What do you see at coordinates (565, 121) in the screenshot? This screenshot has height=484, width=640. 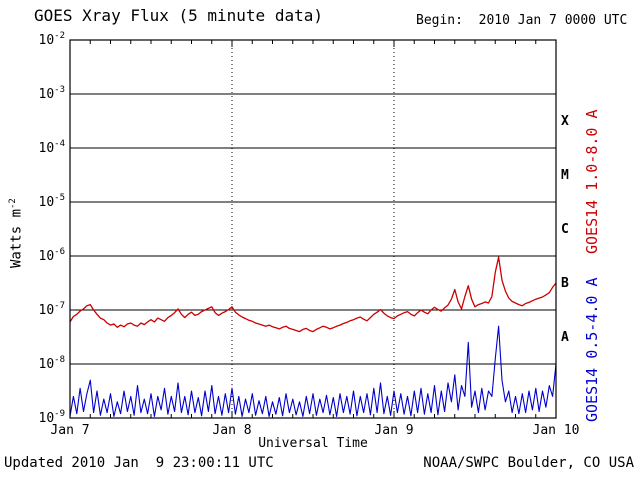 I see `flare-class-letter: X` at bounding box center [565, 121].